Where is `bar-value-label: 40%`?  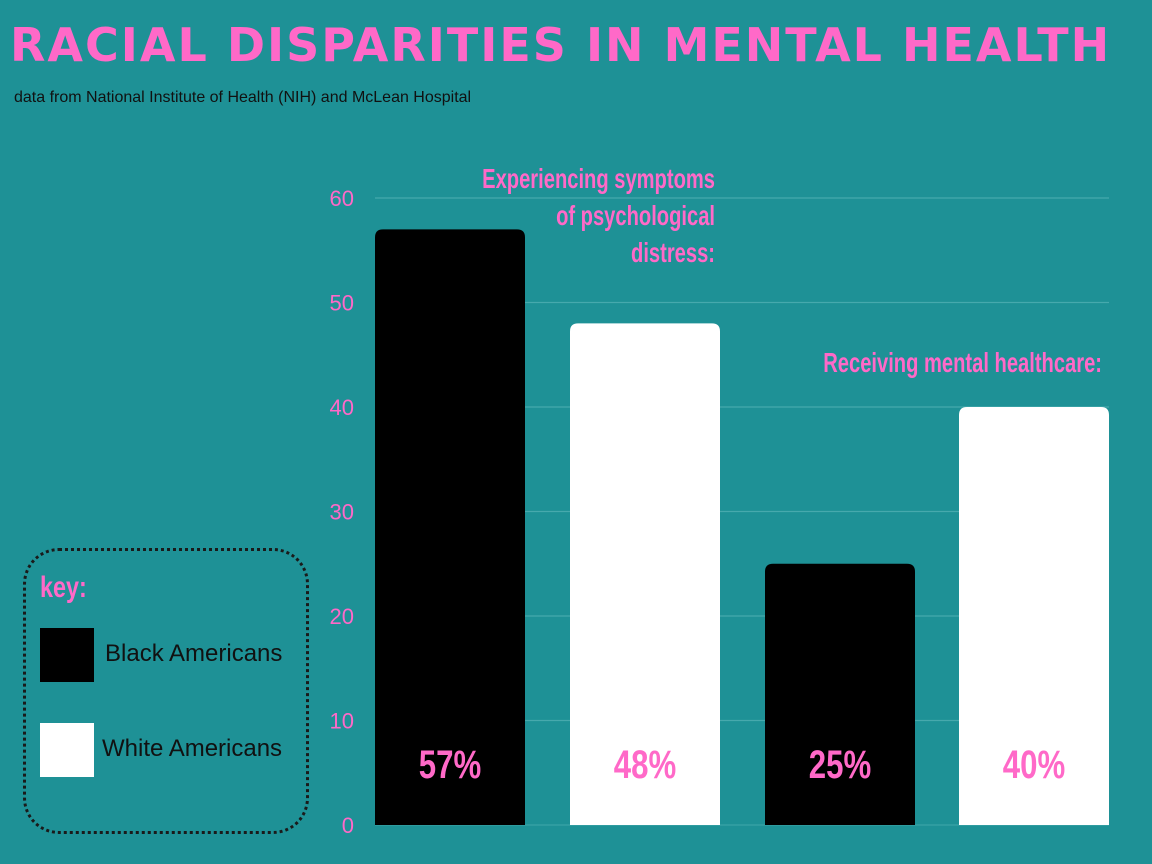 bar-value-label: 40% is located at coordinates (1034, 764).